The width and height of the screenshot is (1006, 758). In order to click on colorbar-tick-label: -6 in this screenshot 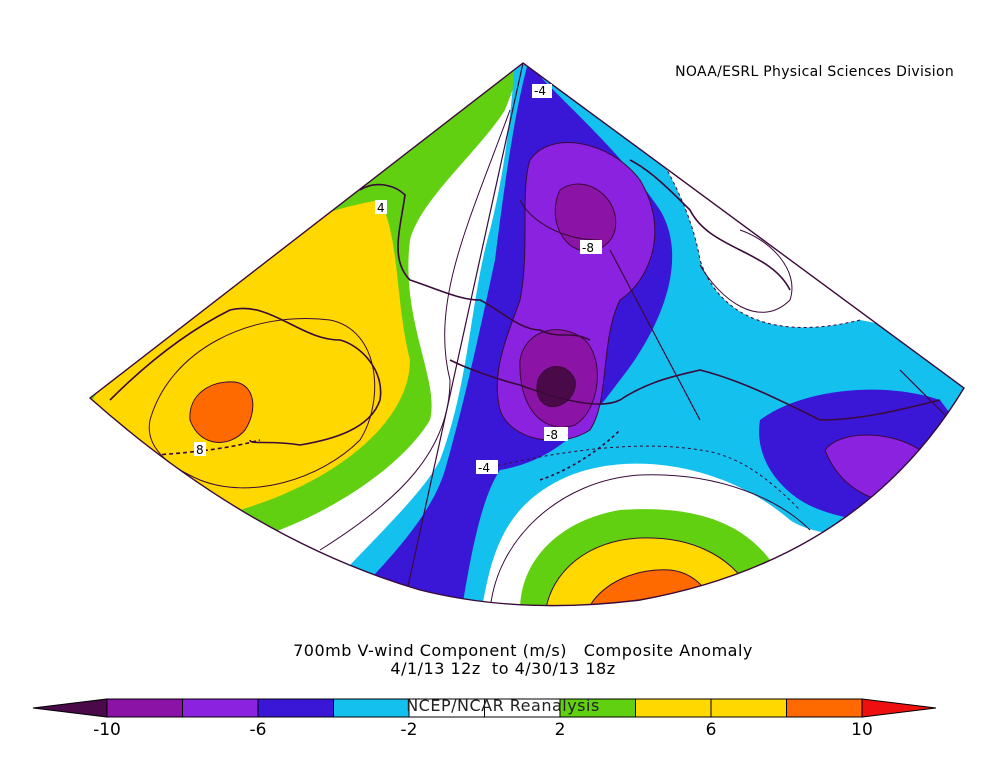, I will do `click(258, 730)`.